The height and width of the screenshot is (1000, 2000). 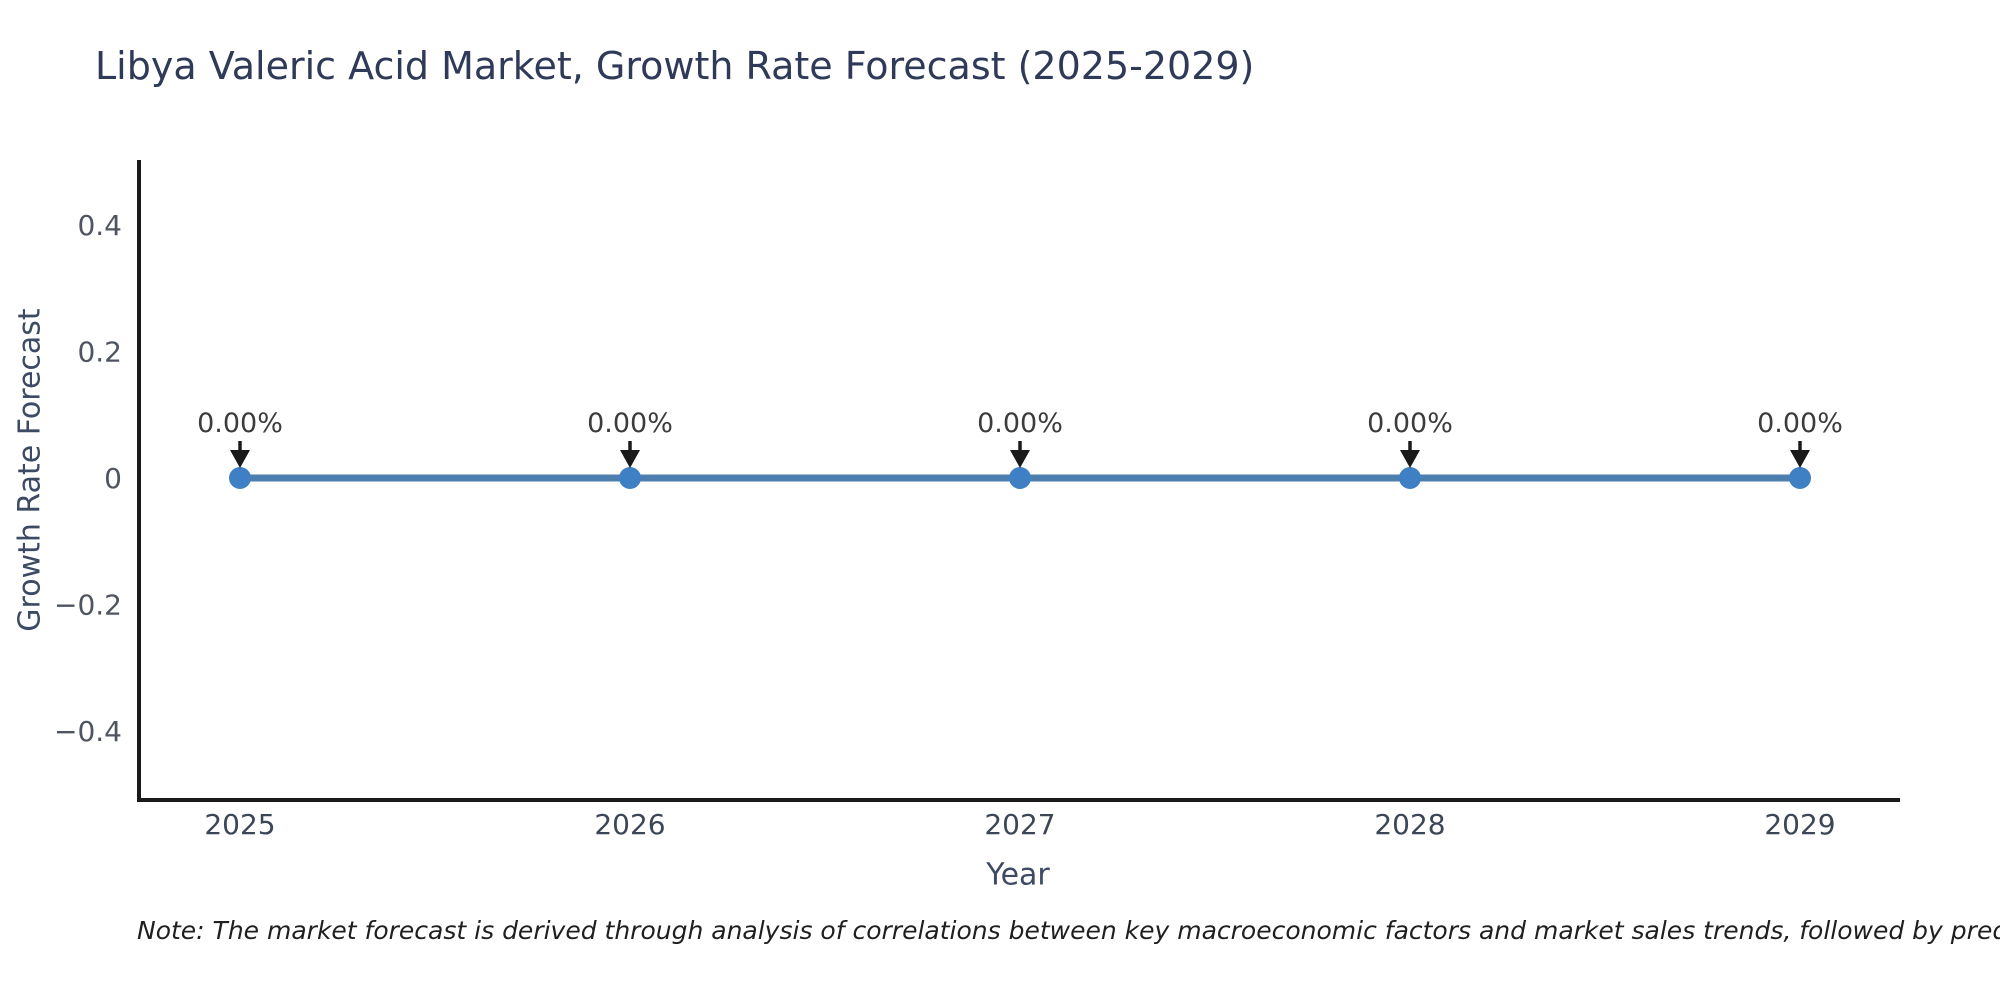 What do you see at coordinates (88, 605) in the screenshot?
I see `y-tick-label: −0.2` at bounding box center [88, 605].